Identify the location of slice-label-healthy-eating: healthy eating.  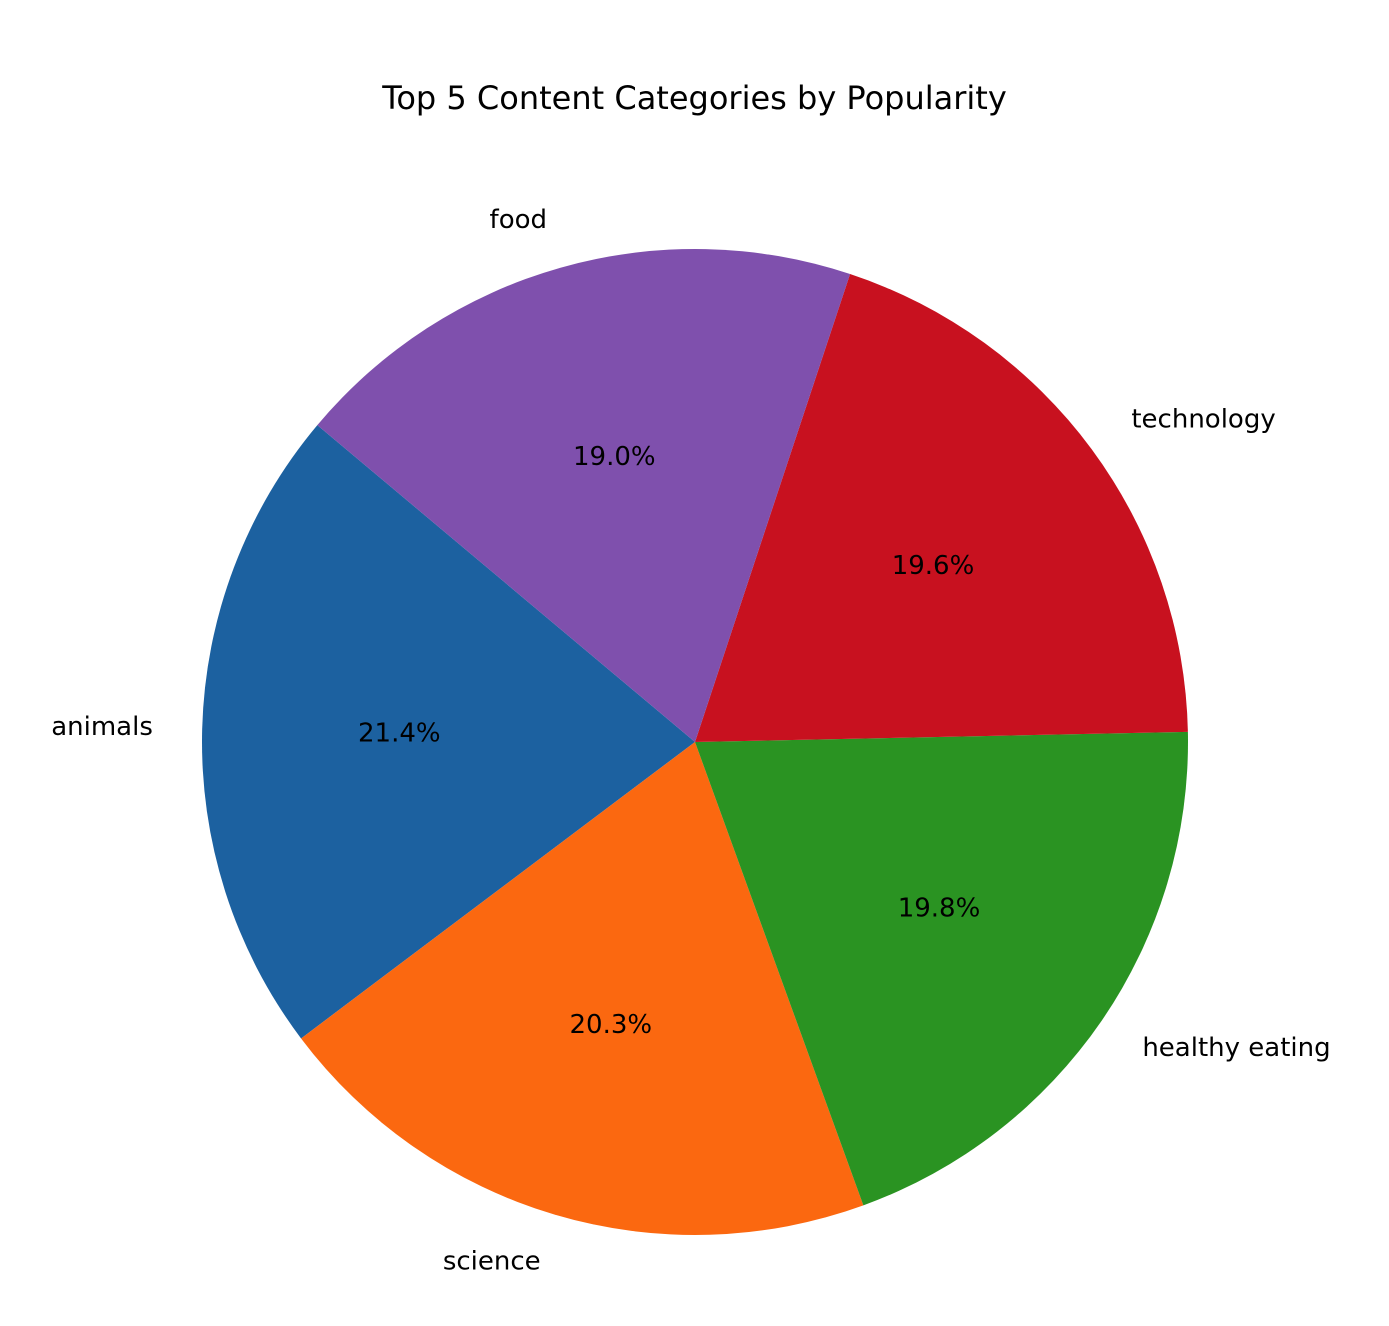
(1236, 1048).